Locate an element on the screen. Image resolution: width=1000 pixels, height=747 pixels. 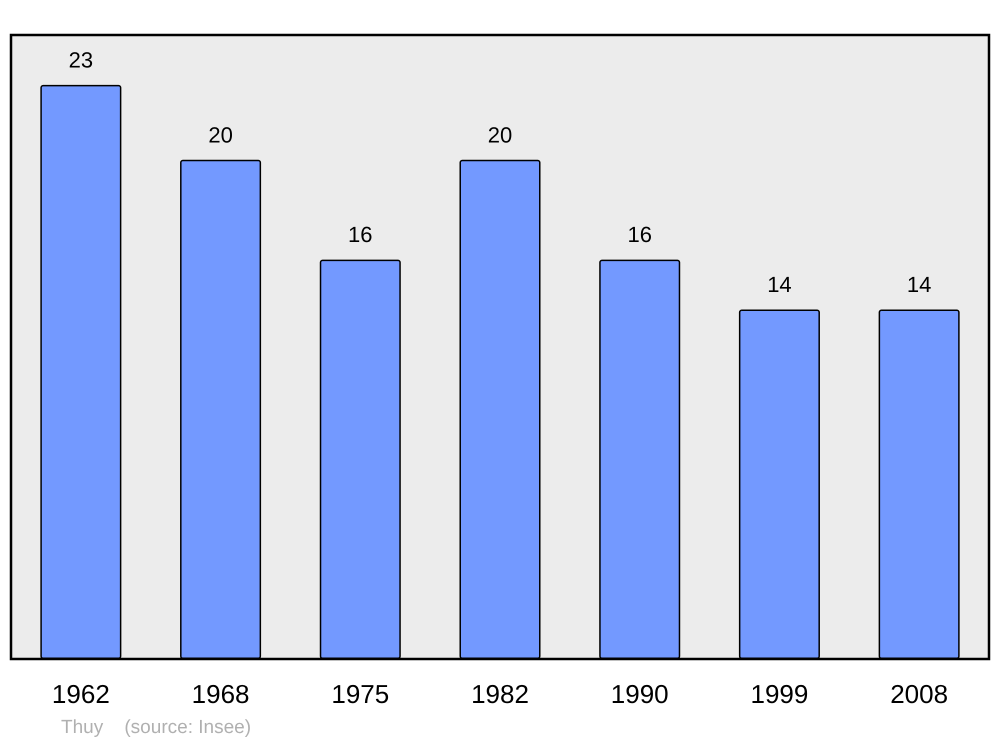
x-tick-label: 1999 is located at coordinates (779, 694).